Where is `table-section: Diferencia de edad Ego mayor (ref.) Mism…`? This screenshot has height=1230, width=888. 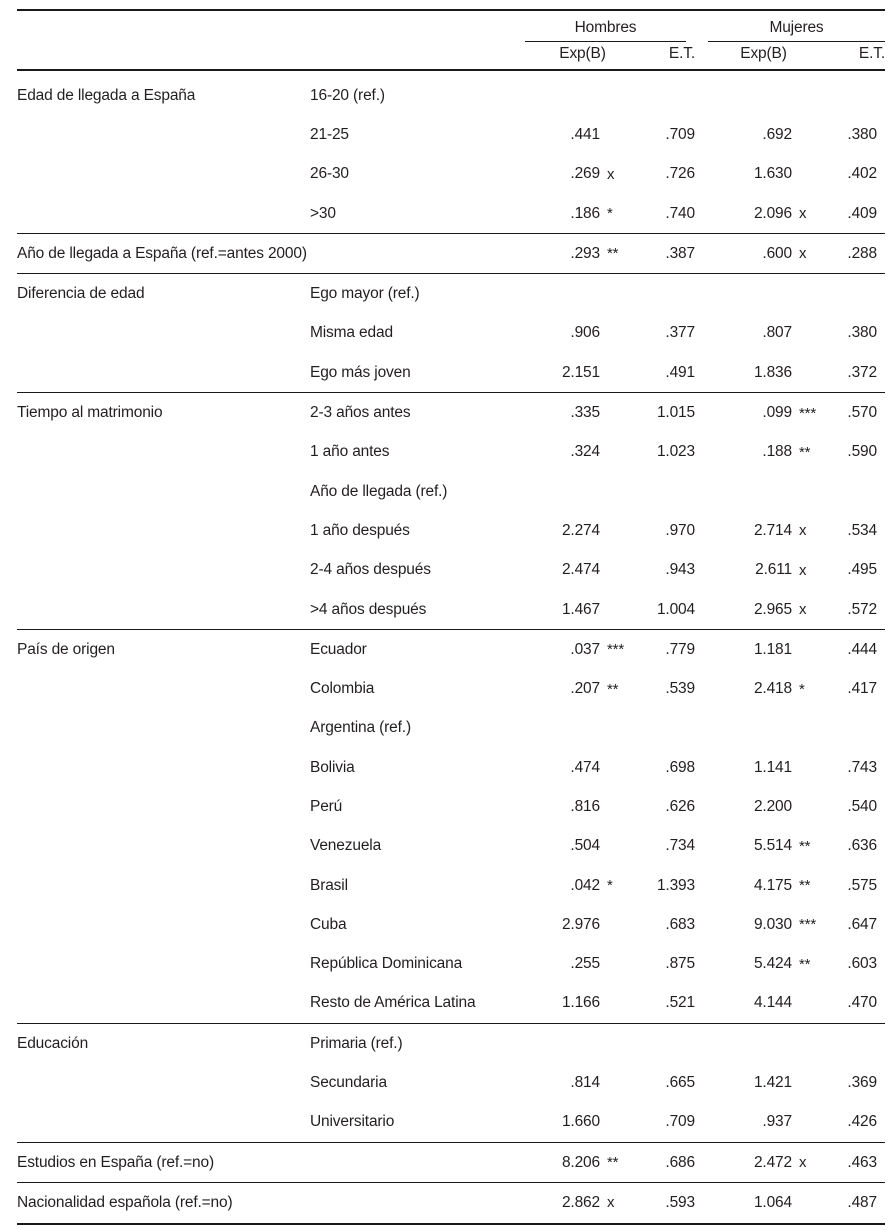 table-section: Diferencia de edad Ego mayor (ref.) Mism… is located at coordinates (451, 332).